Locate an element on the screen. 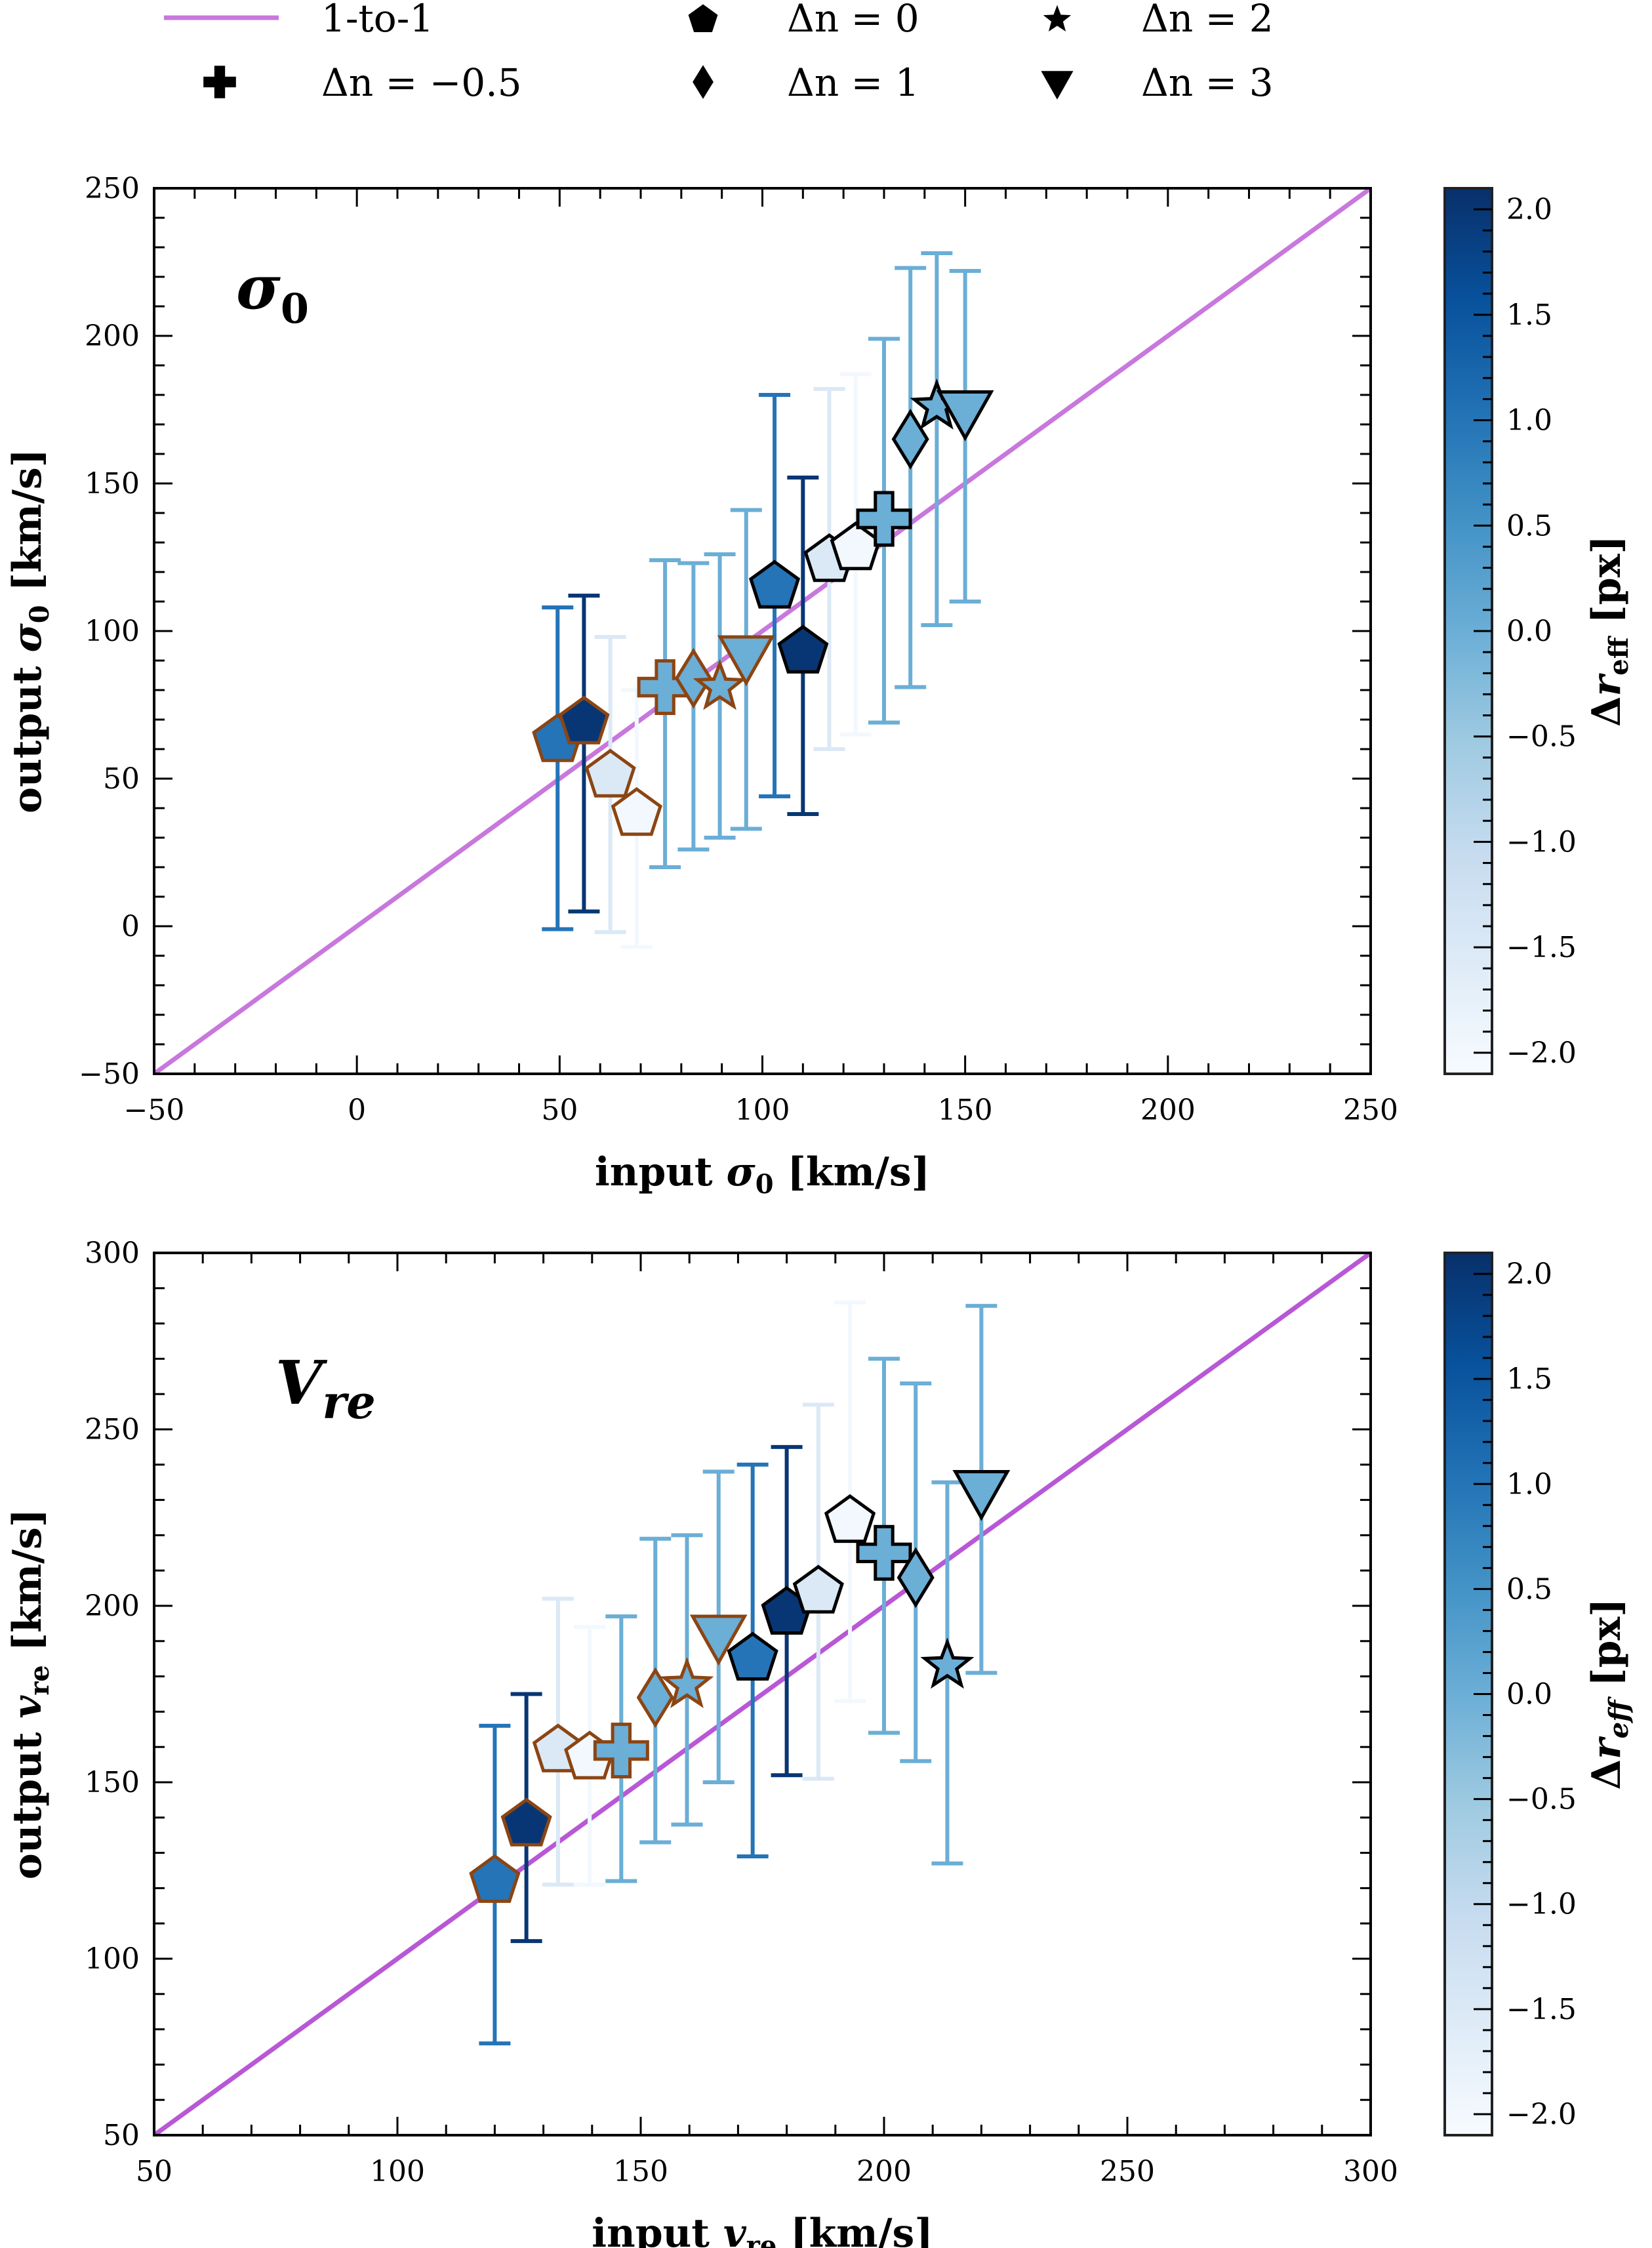 The width and height of the screenshot is (1652, 2248). x-axis-label: input σ0 [km/s] is located at coordinates (763, 1174).